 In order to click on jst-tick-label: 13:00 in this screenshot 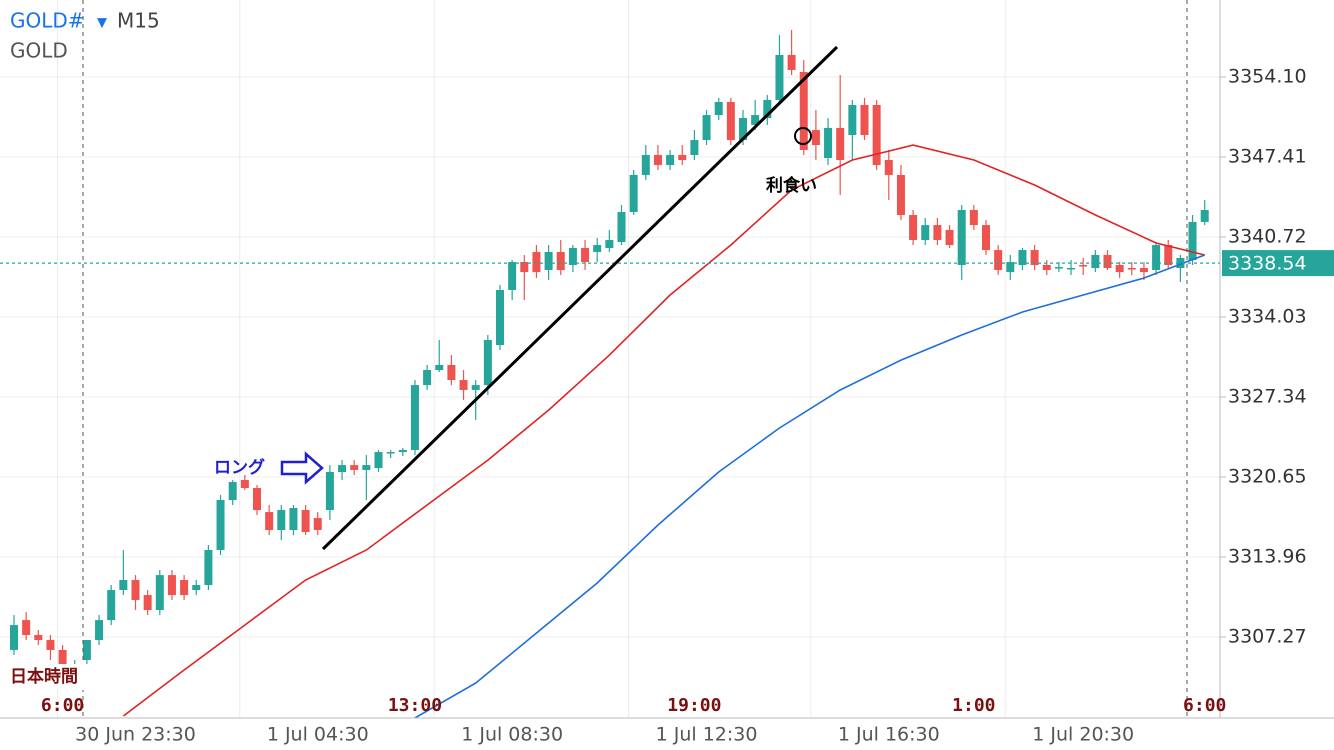, I will do `click(415, 705)`.